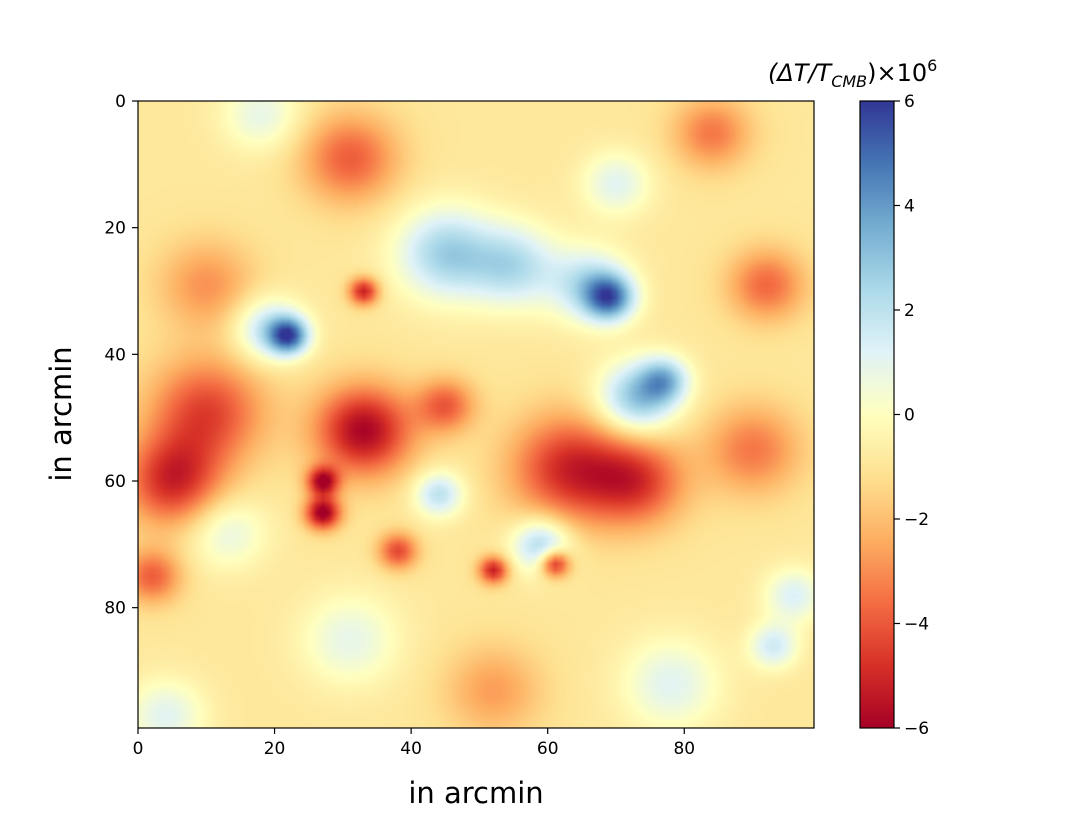 The image size is (1092, 819). Describe the element at coordinates (916, 729) in the screenshot. I see `colorbar-tick-label: −6` at that location.